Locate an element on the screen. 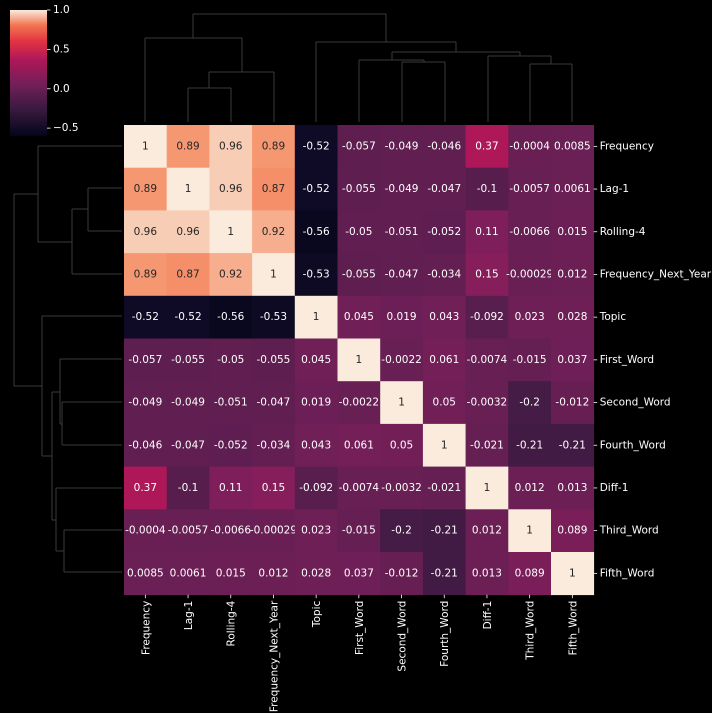 The width and height of the screenshot is (712, 713). cell-value-label: 0.013 is located at coordinates (572, 488).